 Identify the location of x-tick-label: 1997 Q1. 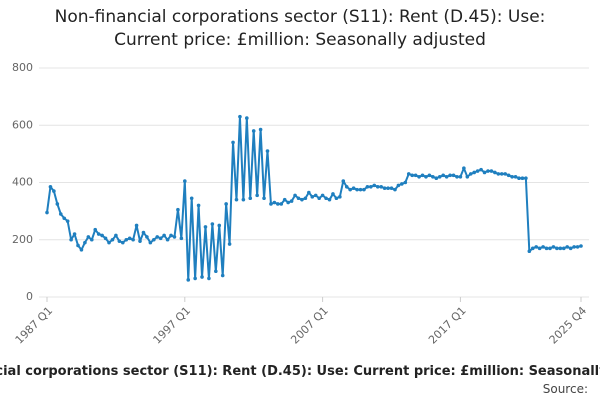
(172, 325).